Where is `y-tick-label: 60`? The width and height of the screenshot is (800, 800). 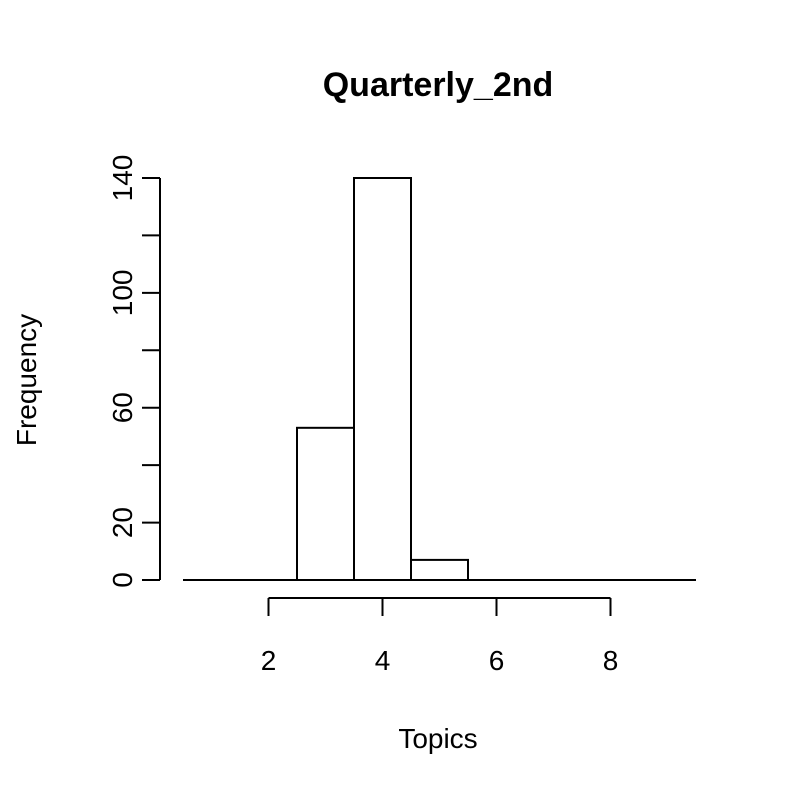 y-tick-label: 60 is located at coordinates (122, 407).